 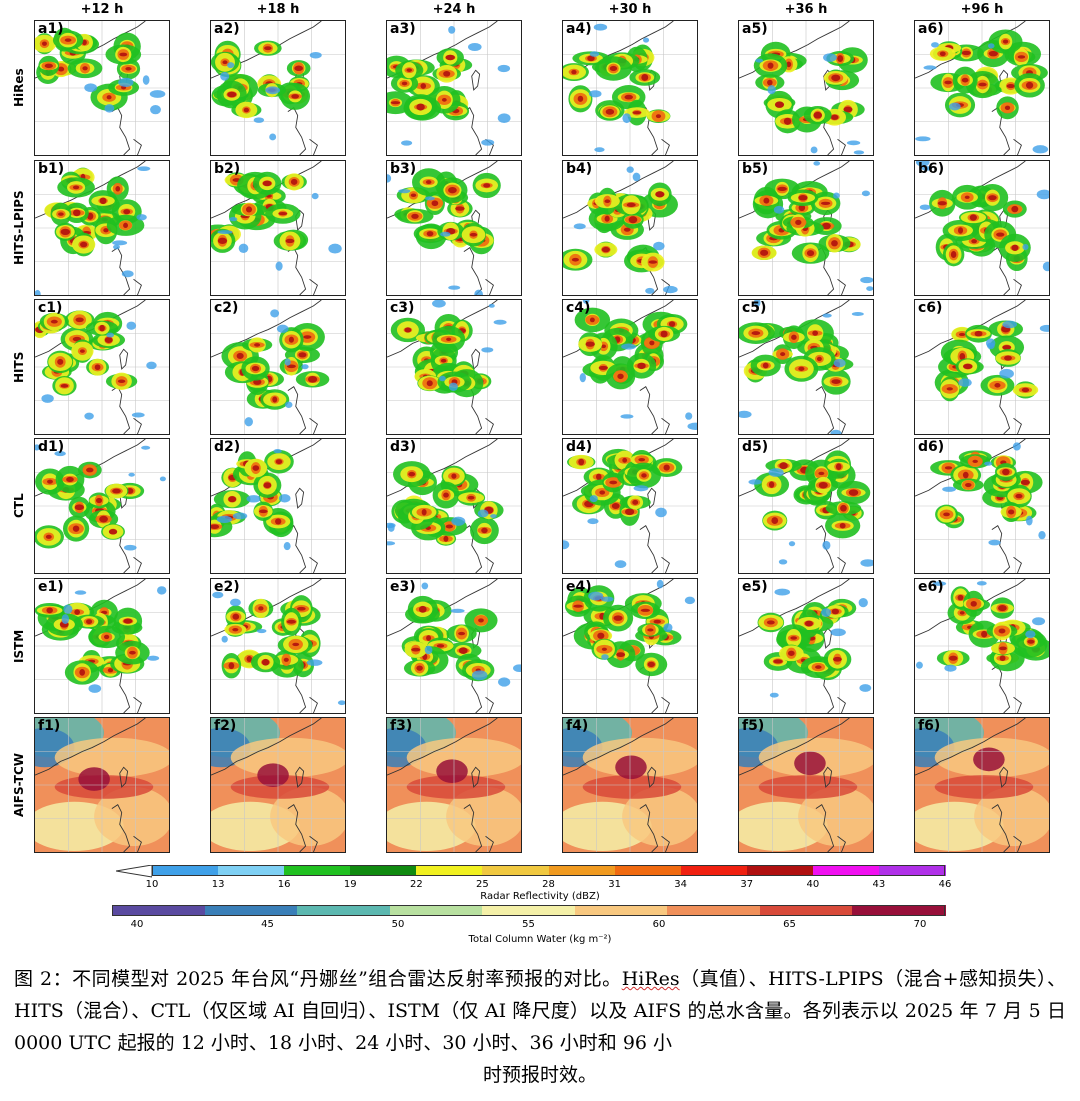 I want to click on map-panel: d3), so click(x=454, y=506).